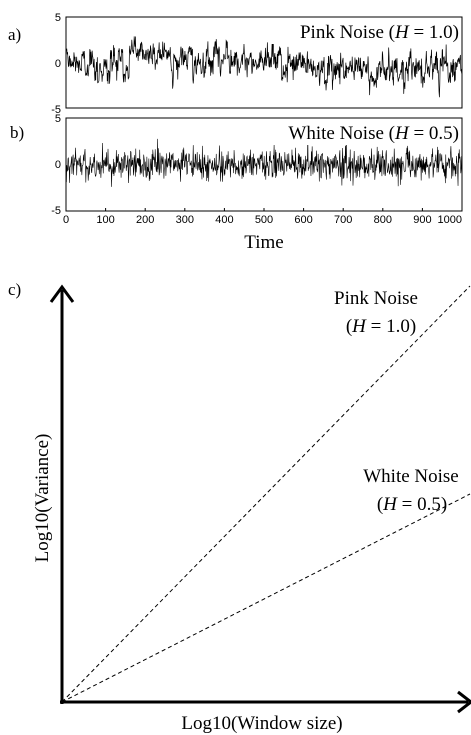  I want to click on panel-b-x-tick-label: 600, so click(303, 220).